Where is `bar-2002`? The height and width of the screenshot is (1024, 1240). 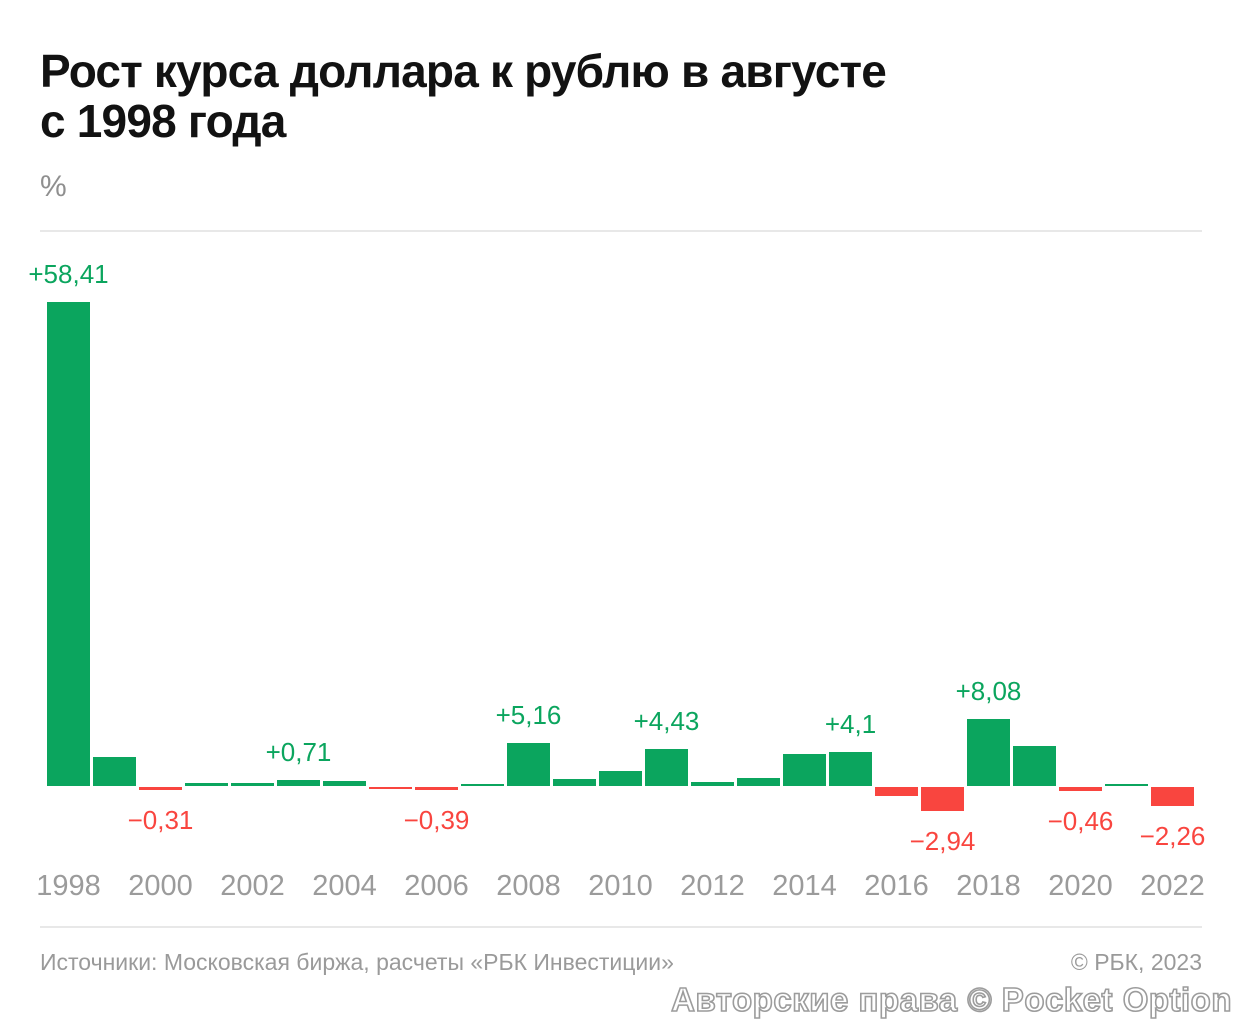
bar-2002 is located at coordinates (252, 784).